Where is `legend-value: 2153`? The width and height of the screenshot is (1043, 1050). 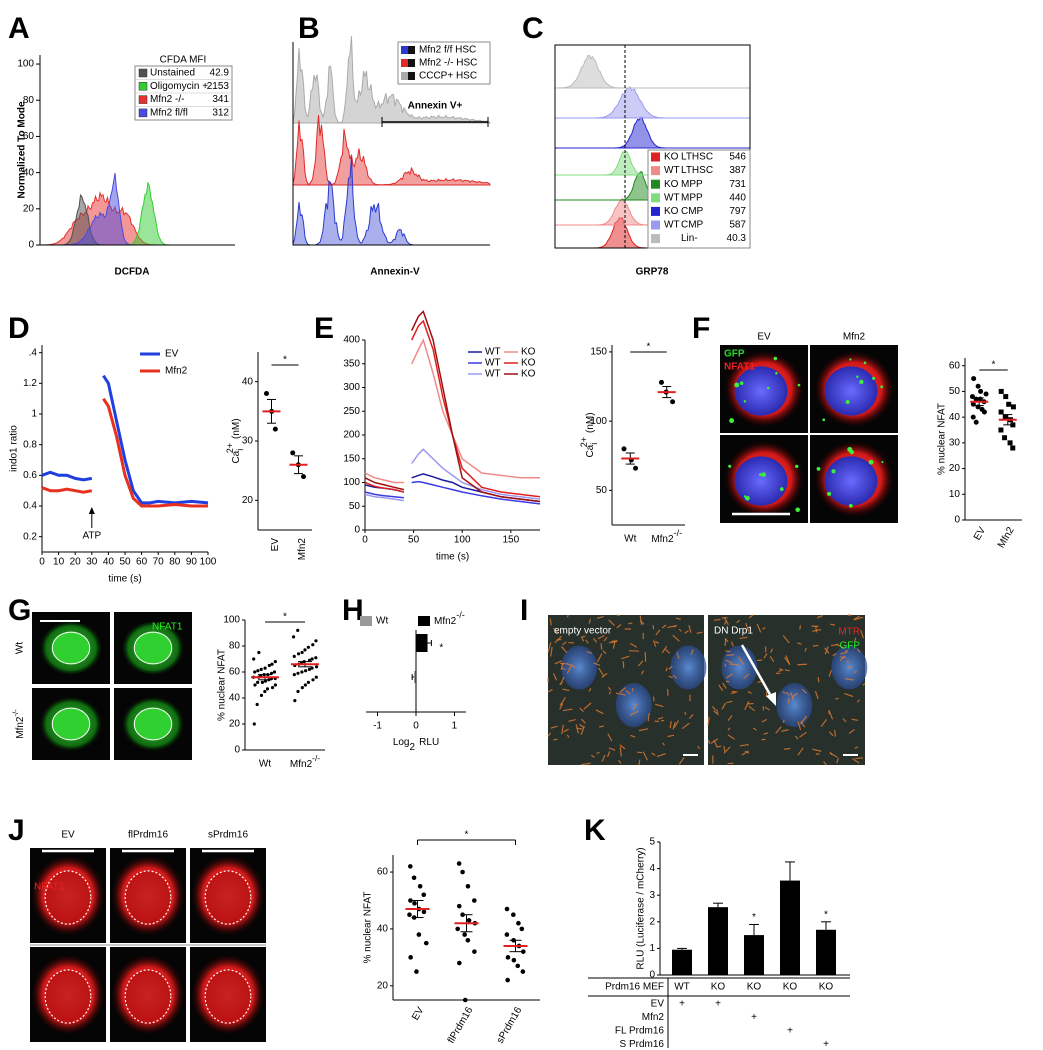
legend-value: 2153 is located at coordinates (218, 86).